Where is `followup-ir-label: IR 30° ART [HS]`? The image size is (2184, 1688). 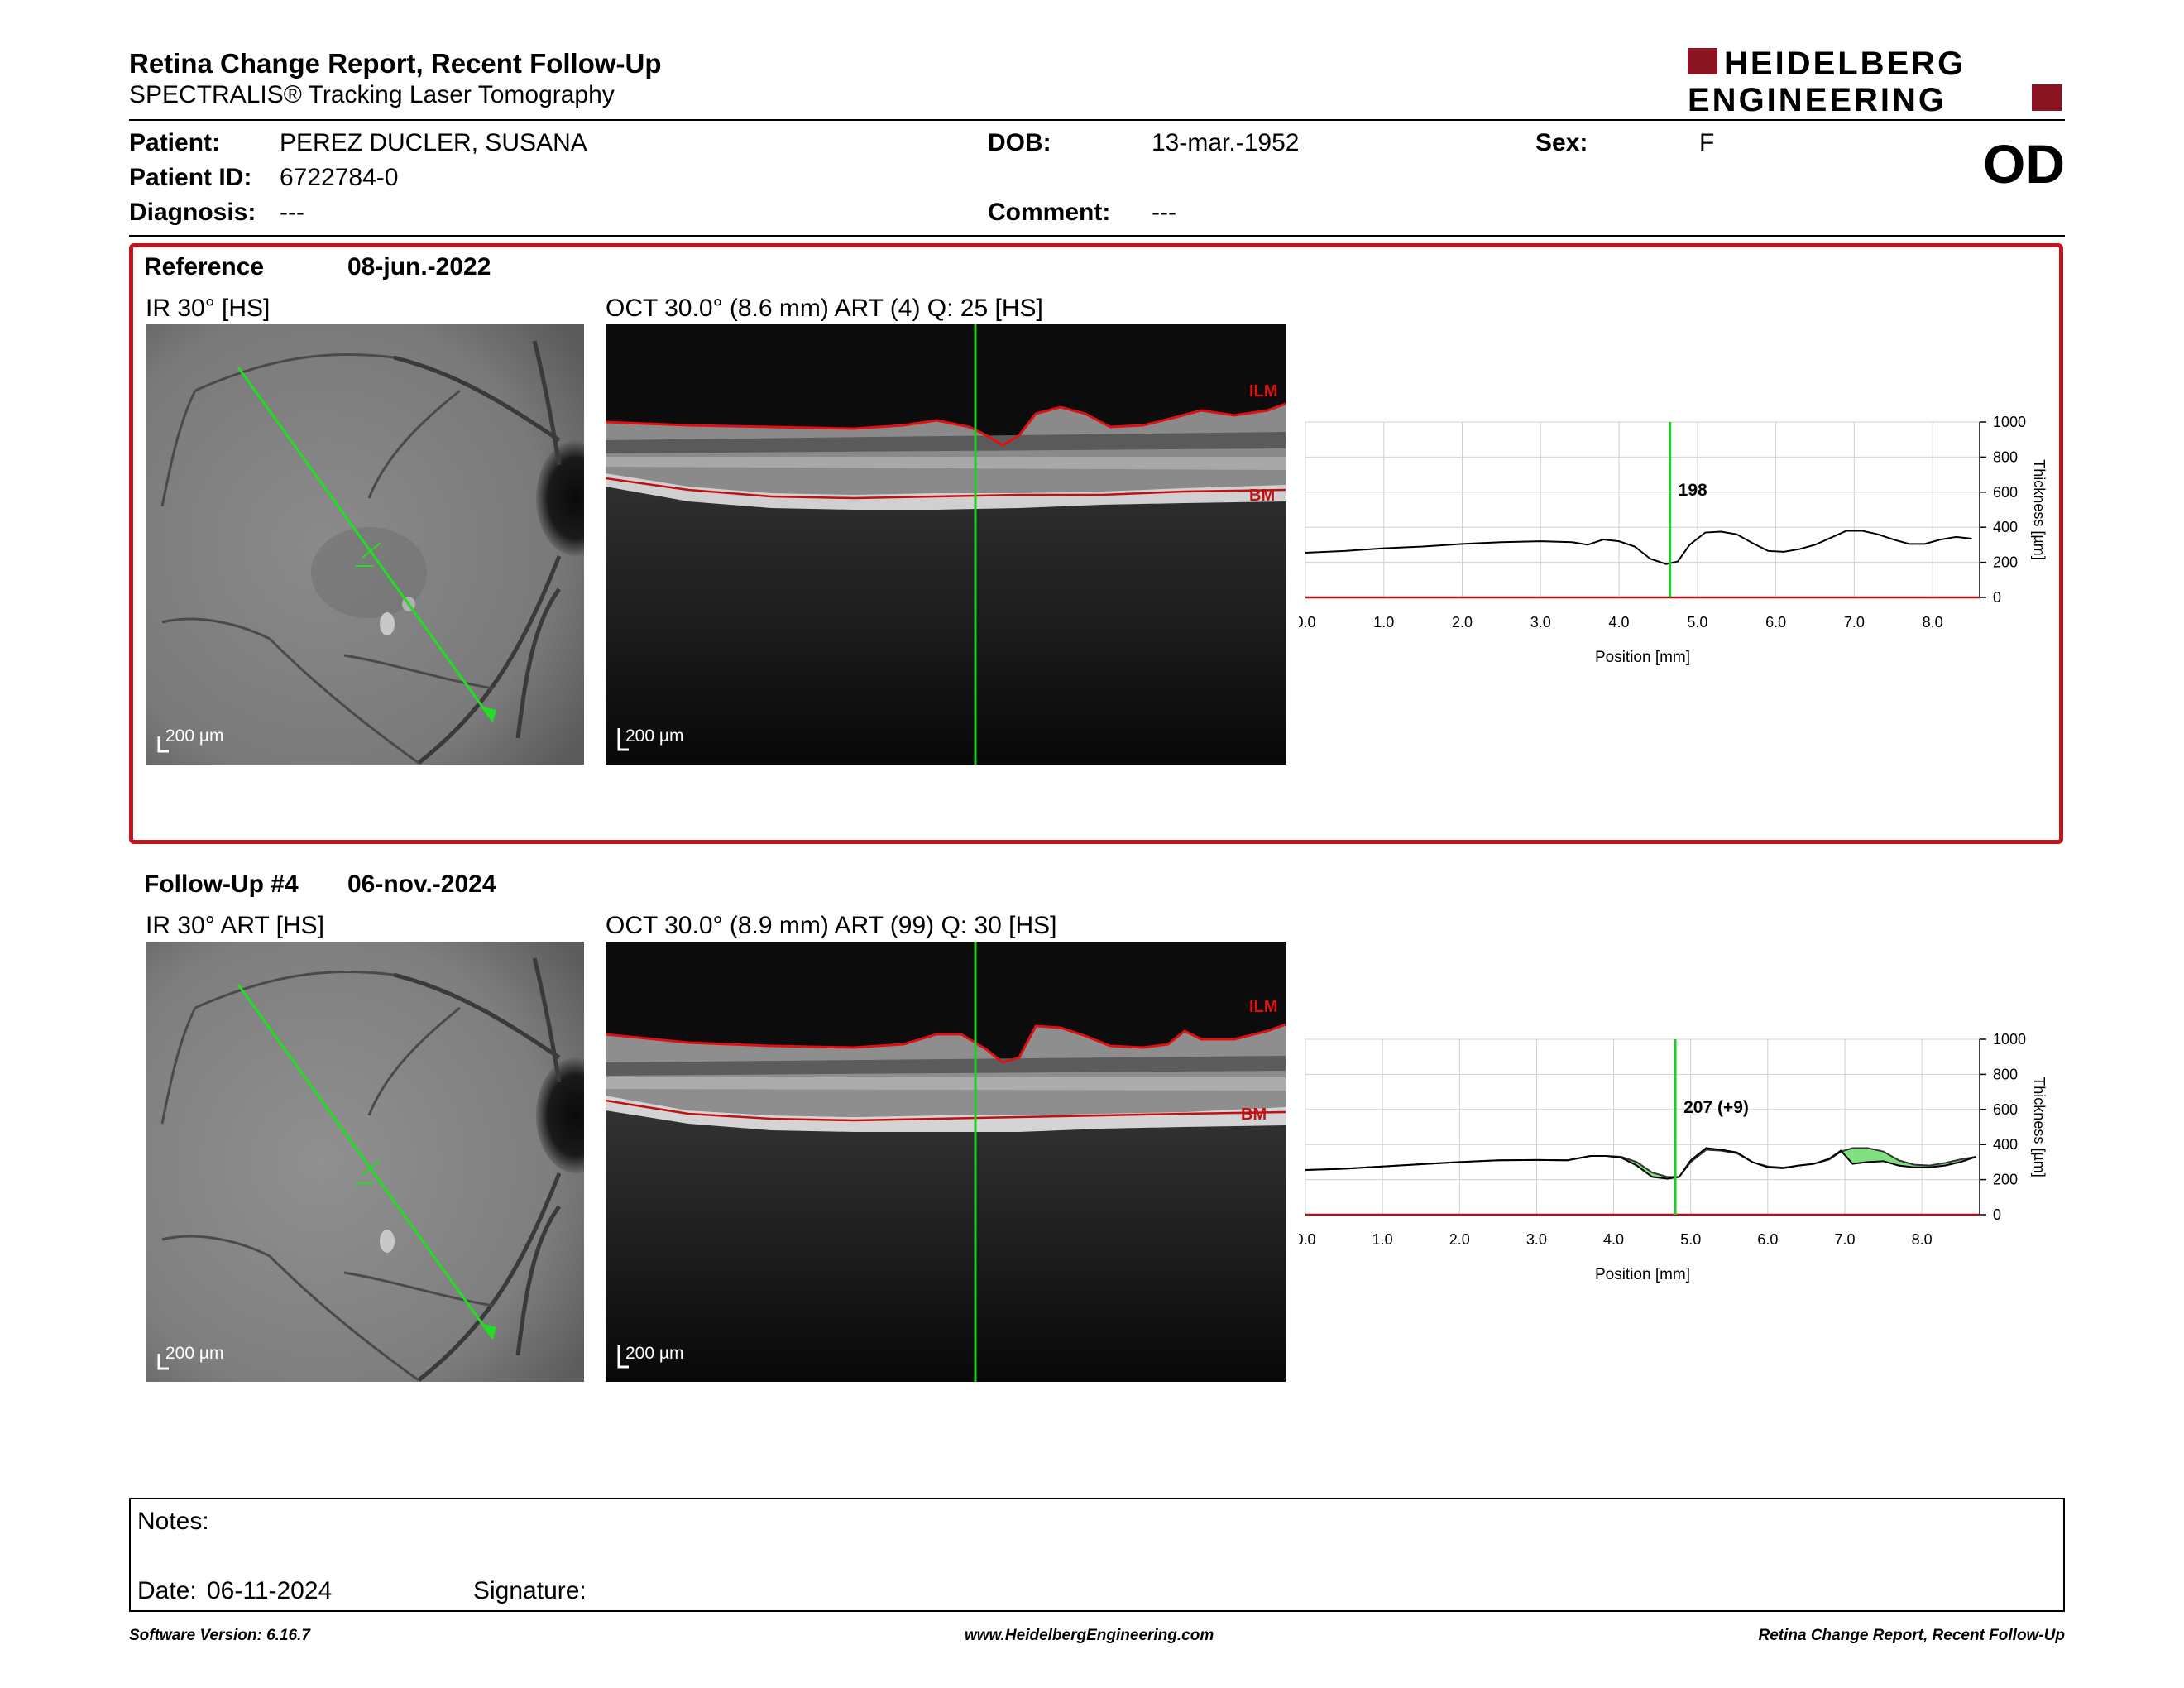 followup-ir-label: IR 30° ART [HS] is located at coordinates (235, 925).